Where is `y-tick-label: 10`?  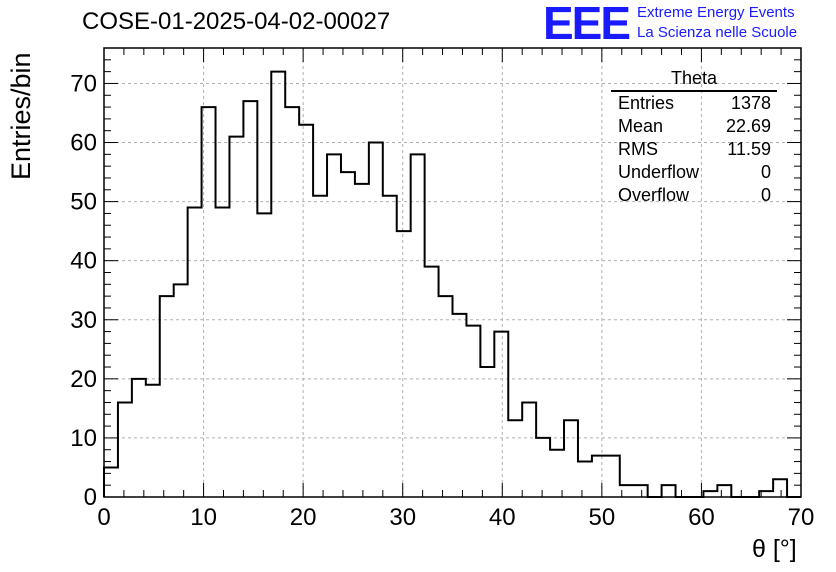 y-tick-label: 10 is located at coordinates (83, 438).